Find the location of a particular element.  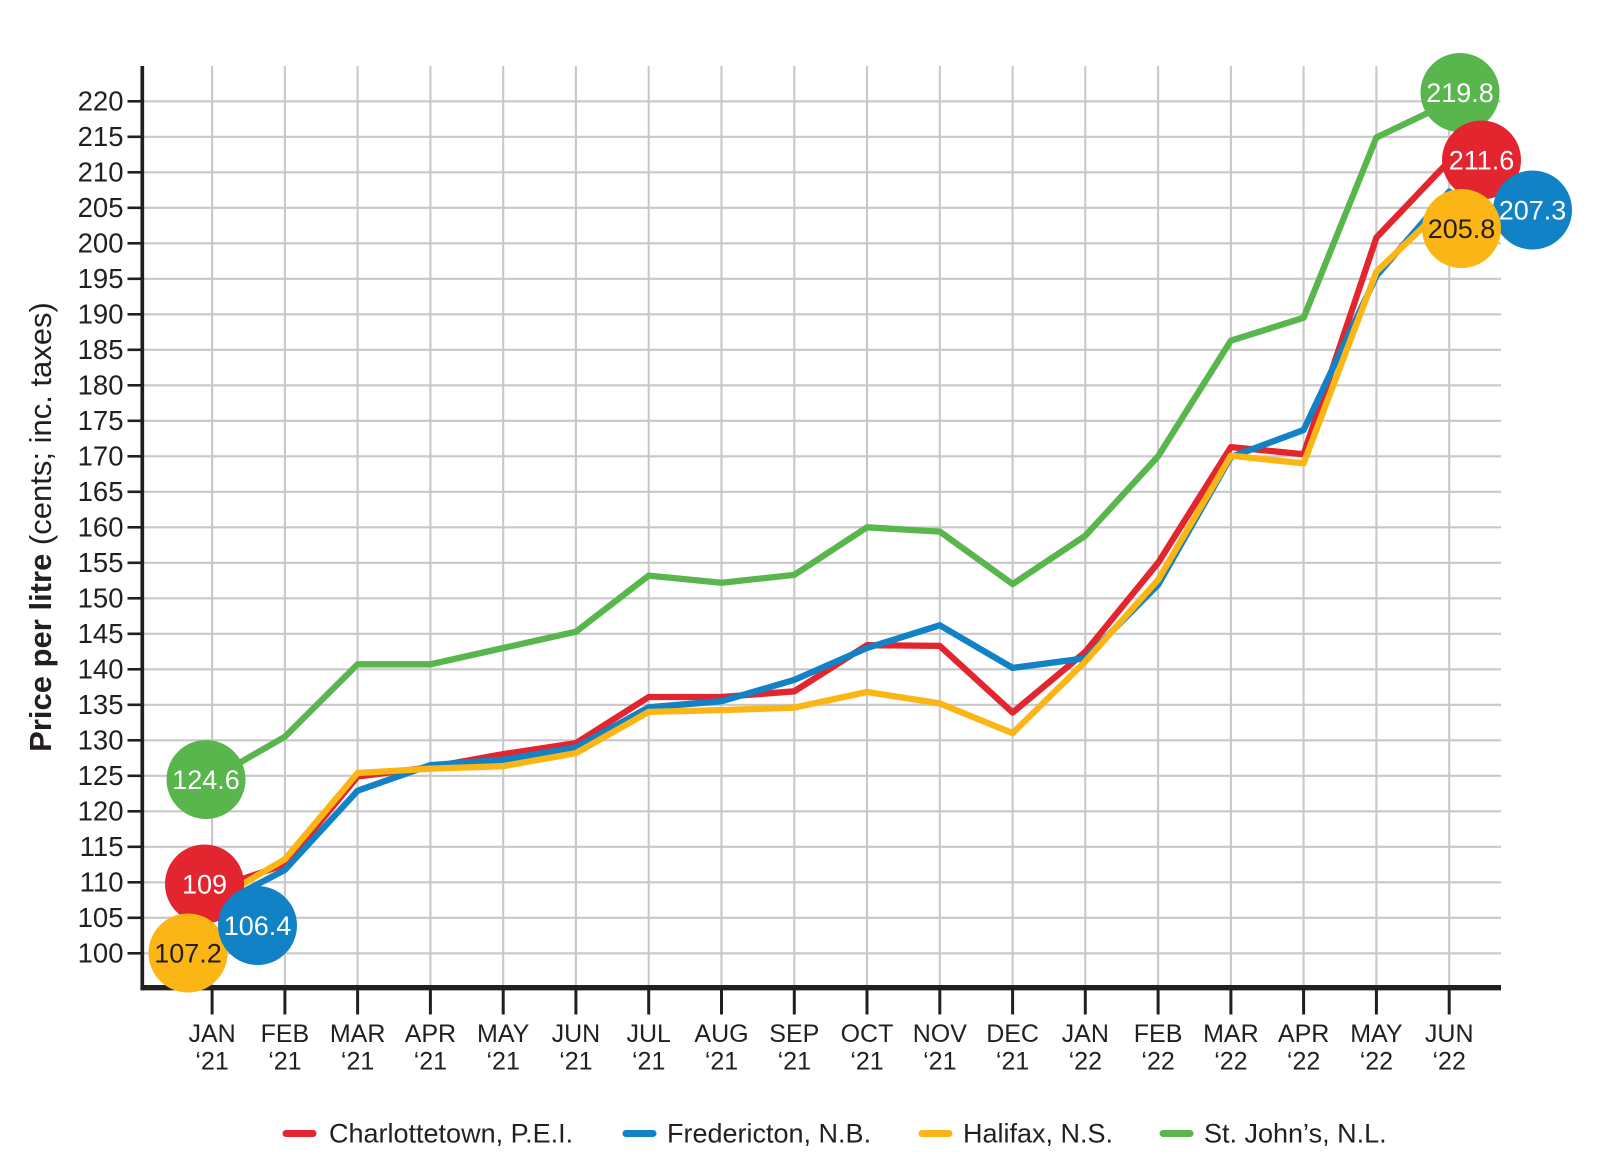

svg-text: 195 is located at coordinates (101, 278).